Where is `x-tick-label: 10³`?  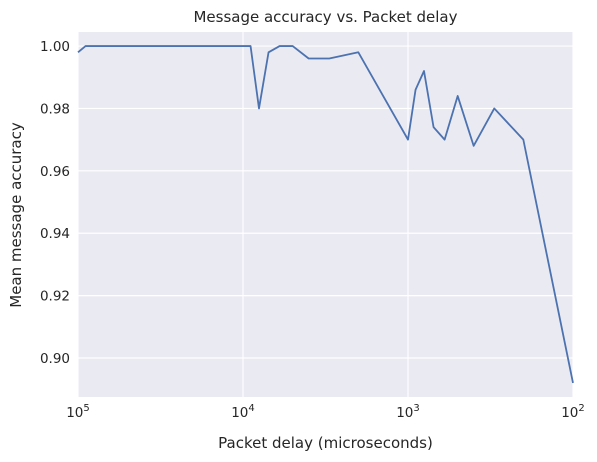 x-tick-label: 10³ is located at coordinates (408, 412).